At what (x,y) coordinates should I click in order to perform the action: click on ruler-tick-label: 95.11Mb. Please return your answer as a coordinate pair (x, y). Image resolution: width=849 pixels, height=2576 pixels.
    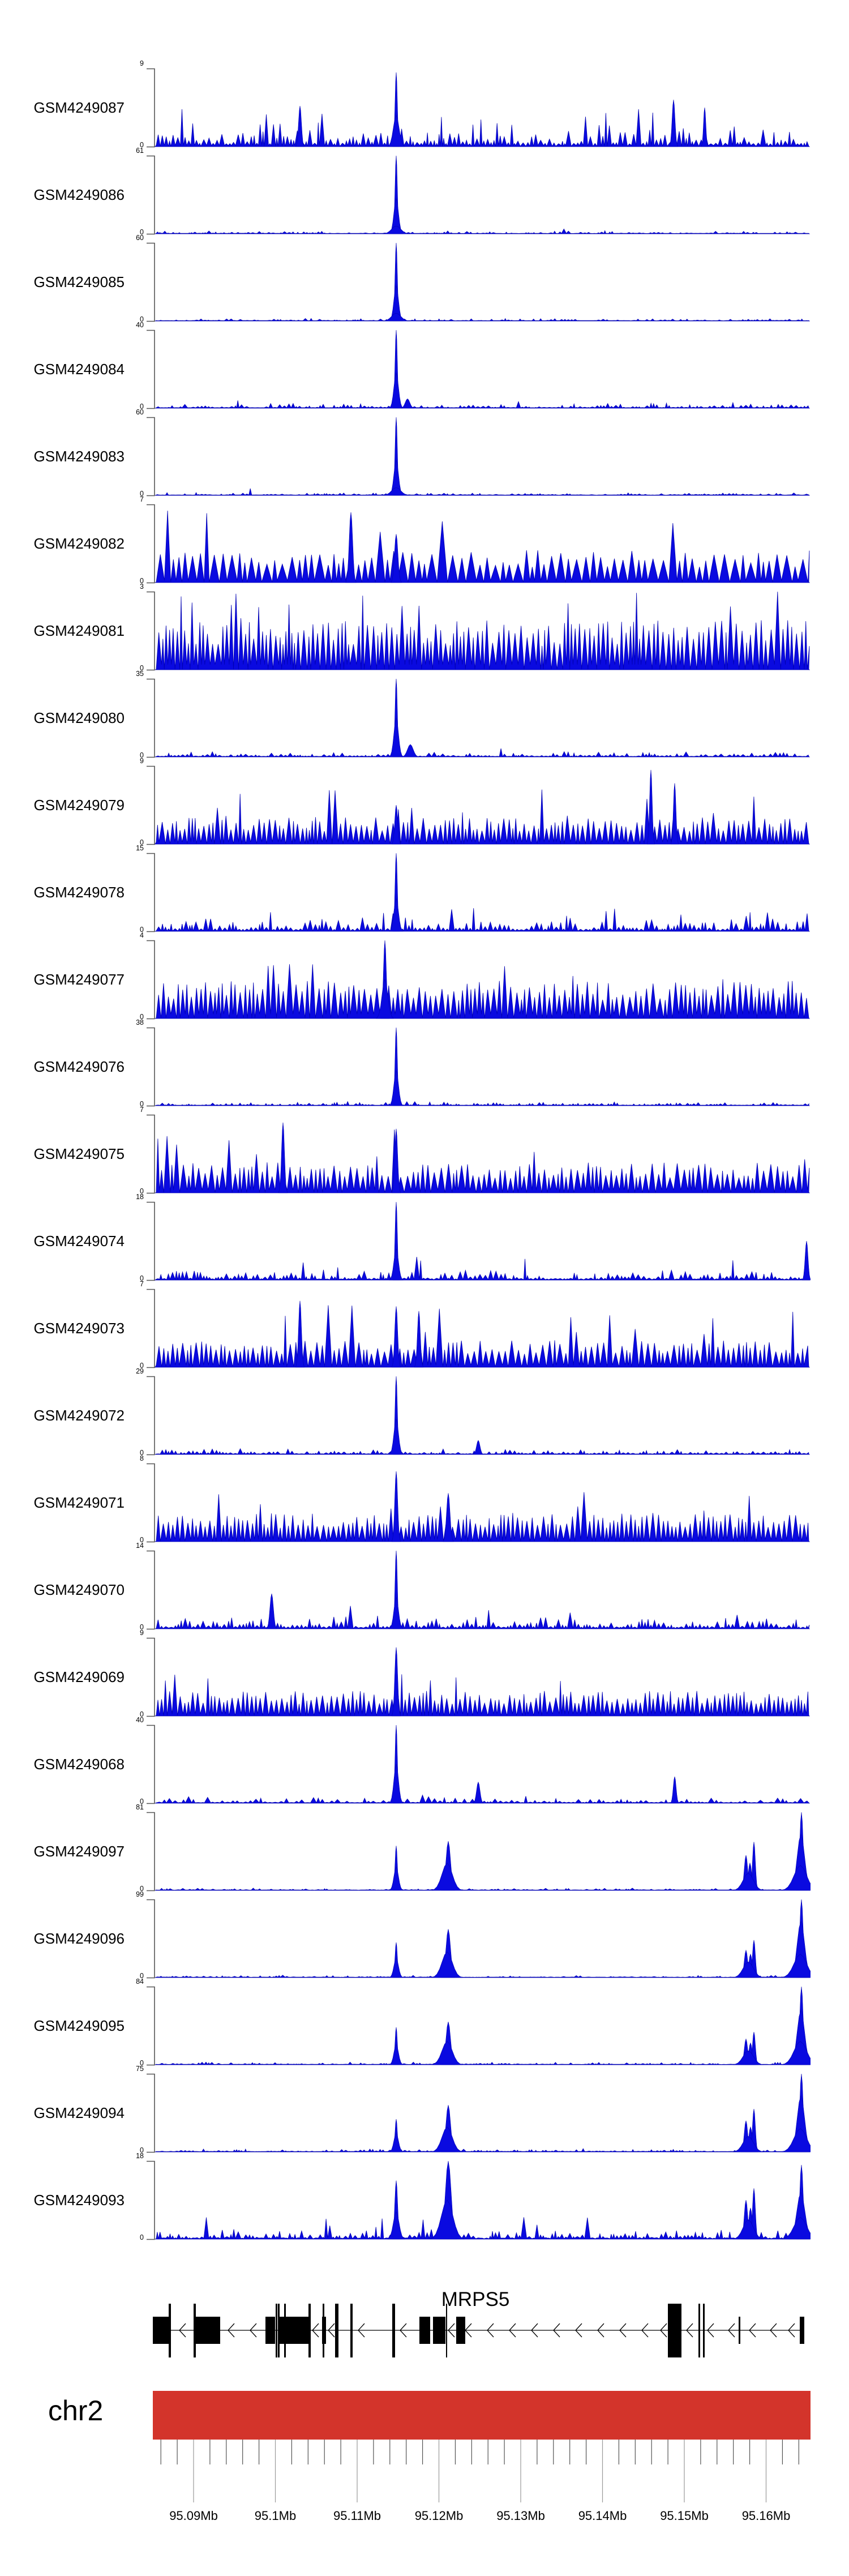
    Looking at the image, I should click on (357, 2516).